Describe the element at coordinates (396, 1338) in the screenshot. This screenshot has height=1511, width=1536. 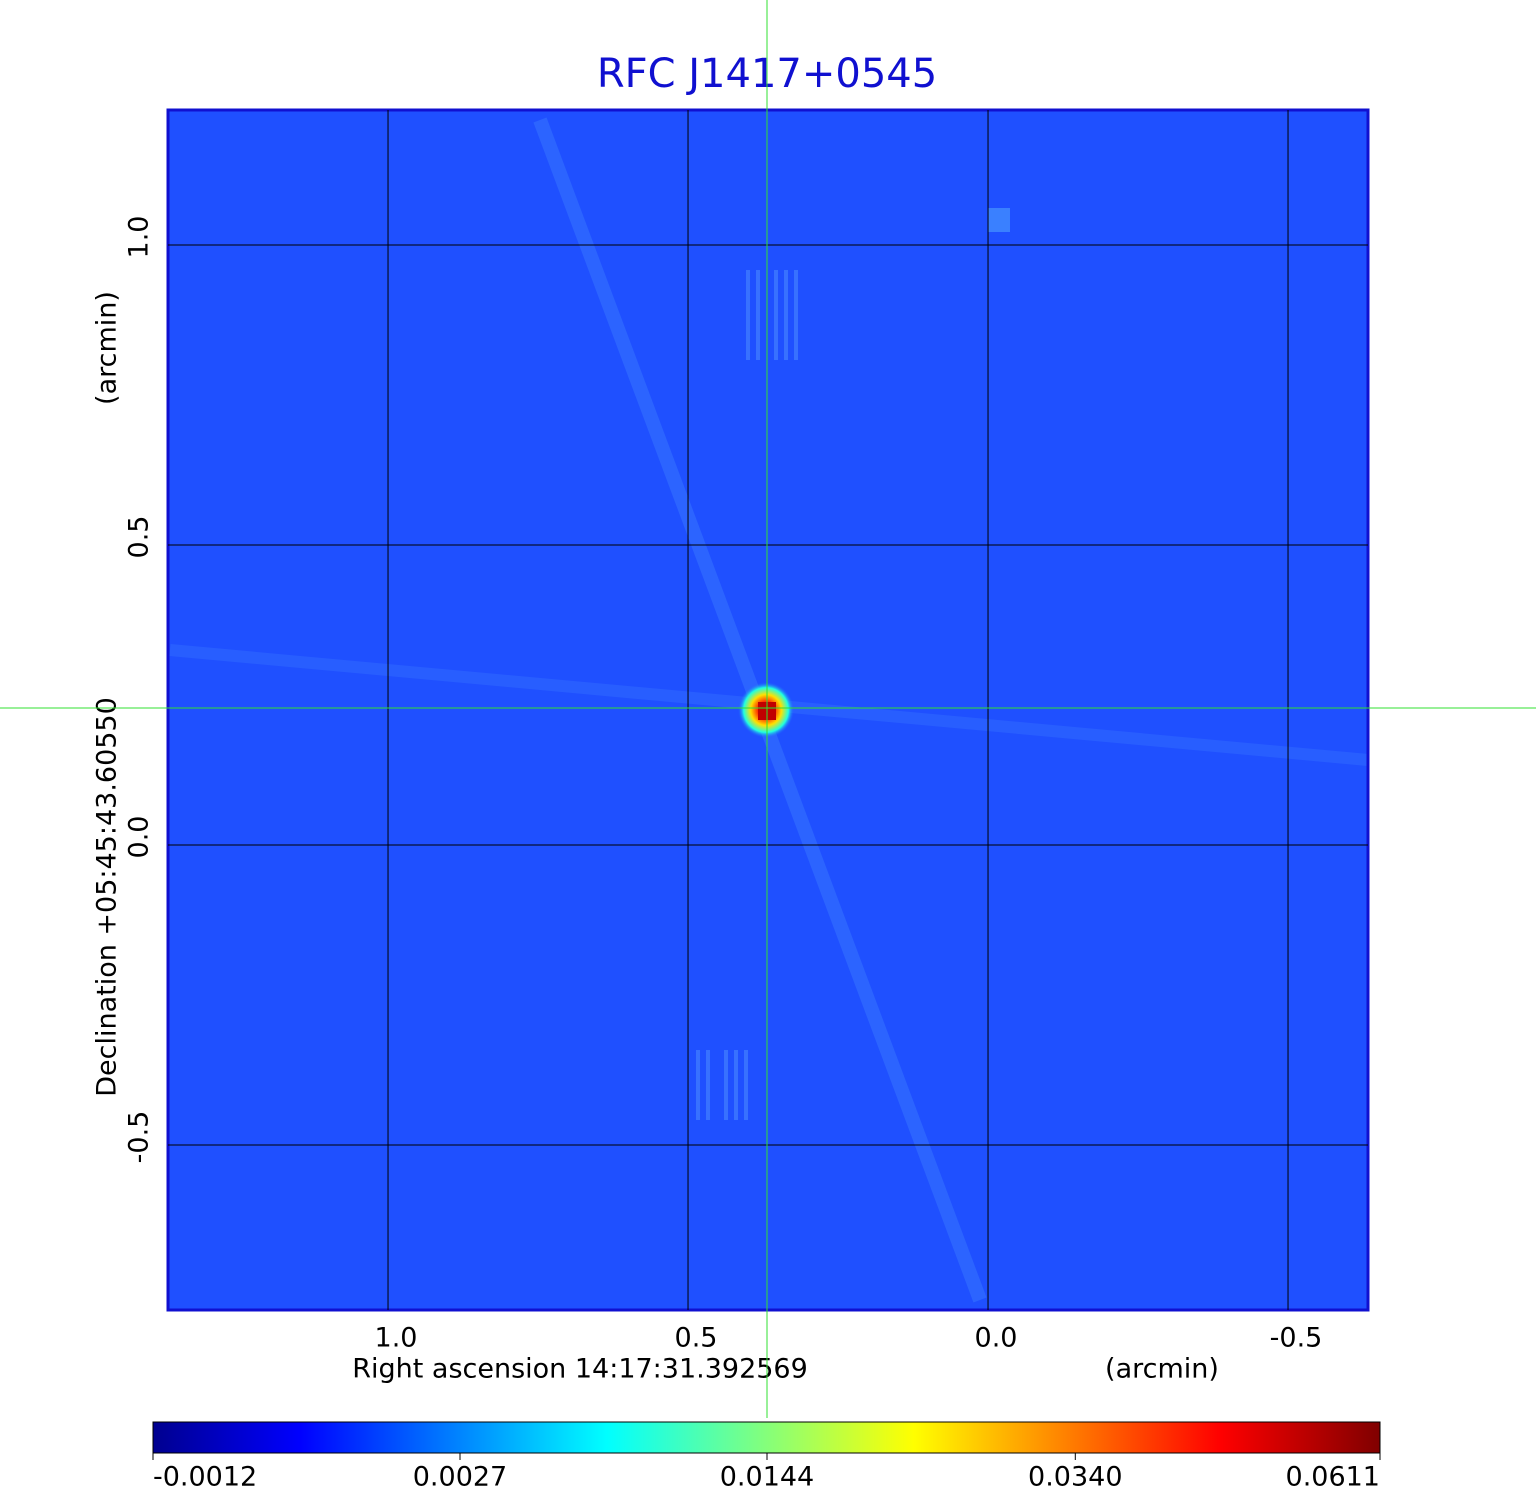
I see `x-tick-label: 1.0` at that location.